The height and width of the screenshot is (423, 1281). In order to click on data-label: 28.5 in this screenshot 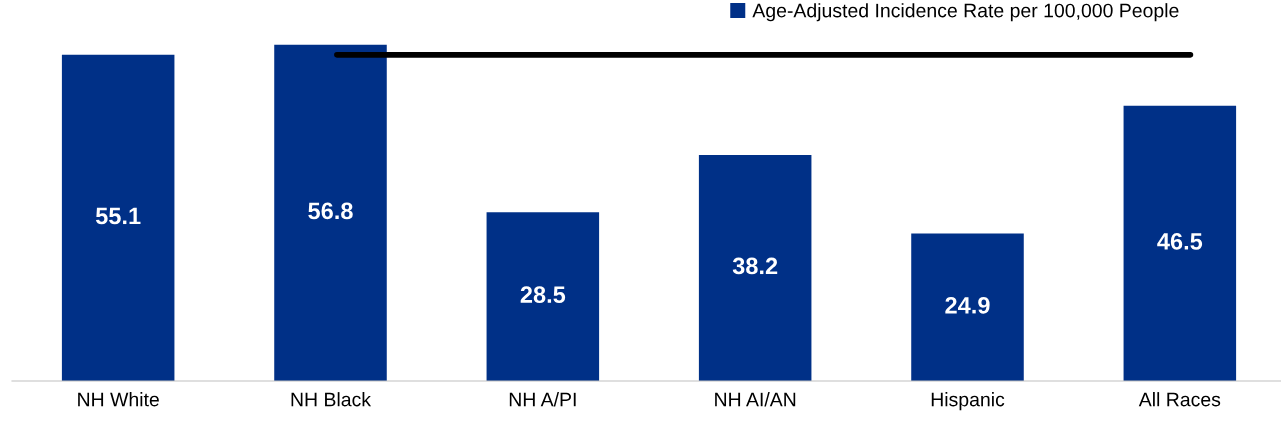, I will do `click(543, 294)`.